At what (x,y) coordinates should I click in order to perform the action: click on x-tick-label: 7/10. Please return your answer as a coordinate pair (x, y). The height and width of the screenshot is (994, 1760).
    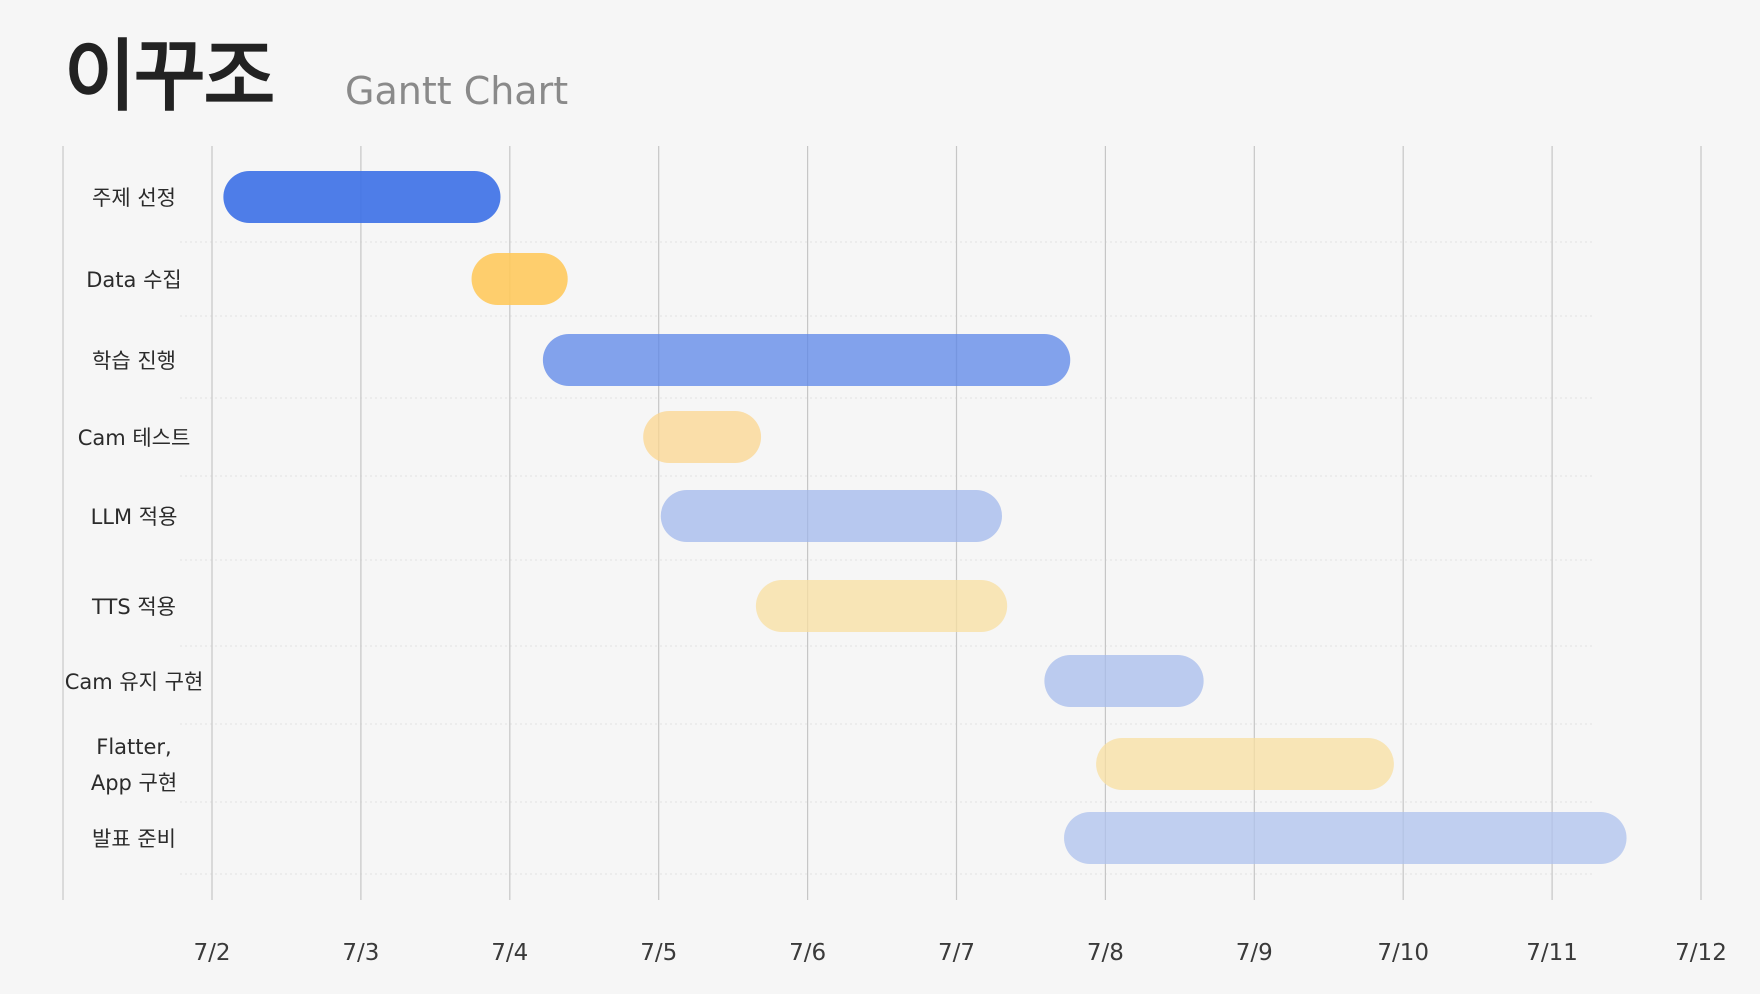
    Looking at the image, I should click on (1403, 953).